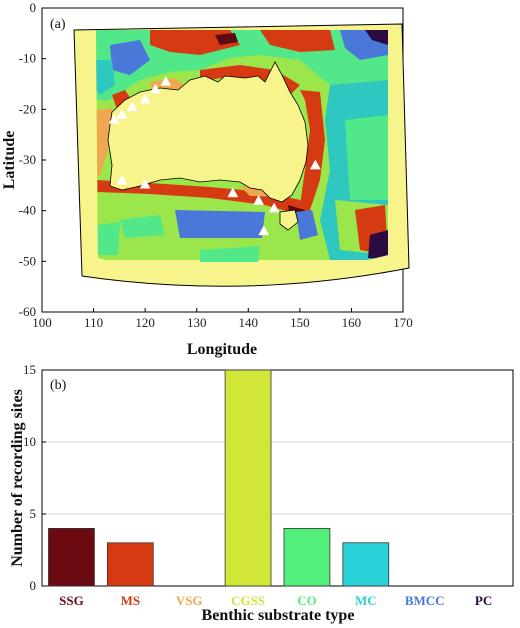 The width and height of the screenshot is (520, 628). Describe the element at coordinates (27, 210) in the screenshot. I see `map-y-tick-label: -40` at that location.